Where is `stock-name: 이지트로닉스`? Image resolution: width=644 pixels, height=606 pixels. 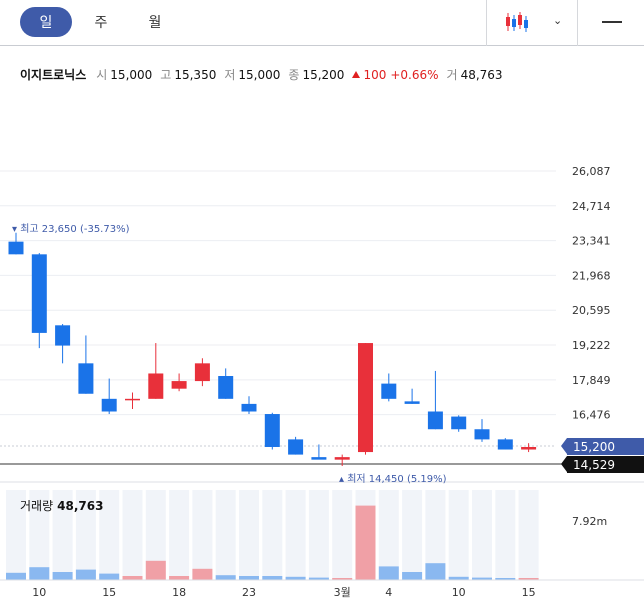
stock-name: 이지트로닉스 is located at coordinates (53, 75).